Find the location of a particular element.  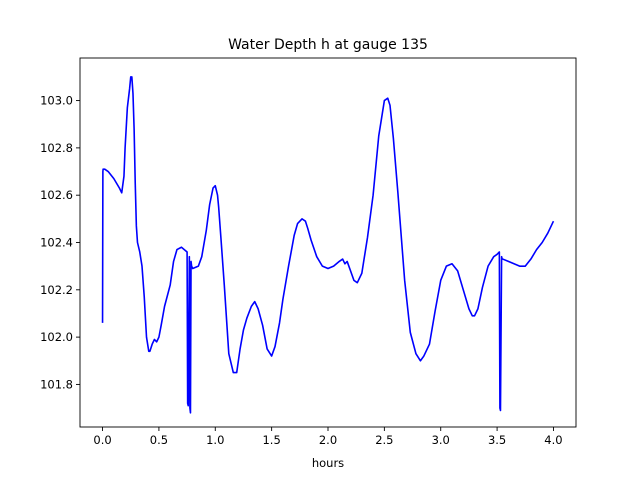

x-tick-label: 3.5 is located at coordinates (497, 440).